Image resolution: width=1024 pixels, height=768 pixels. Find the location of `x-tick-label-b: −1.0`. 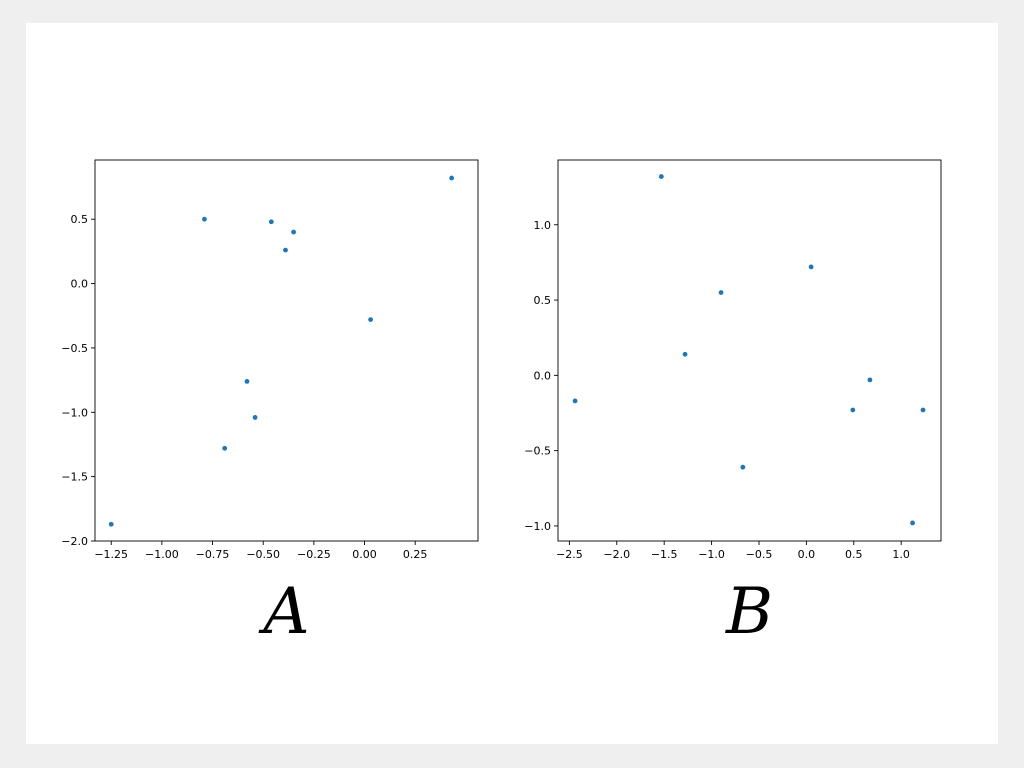

x-tick-label-b: −1.0 is located at coordinates (711, 554).